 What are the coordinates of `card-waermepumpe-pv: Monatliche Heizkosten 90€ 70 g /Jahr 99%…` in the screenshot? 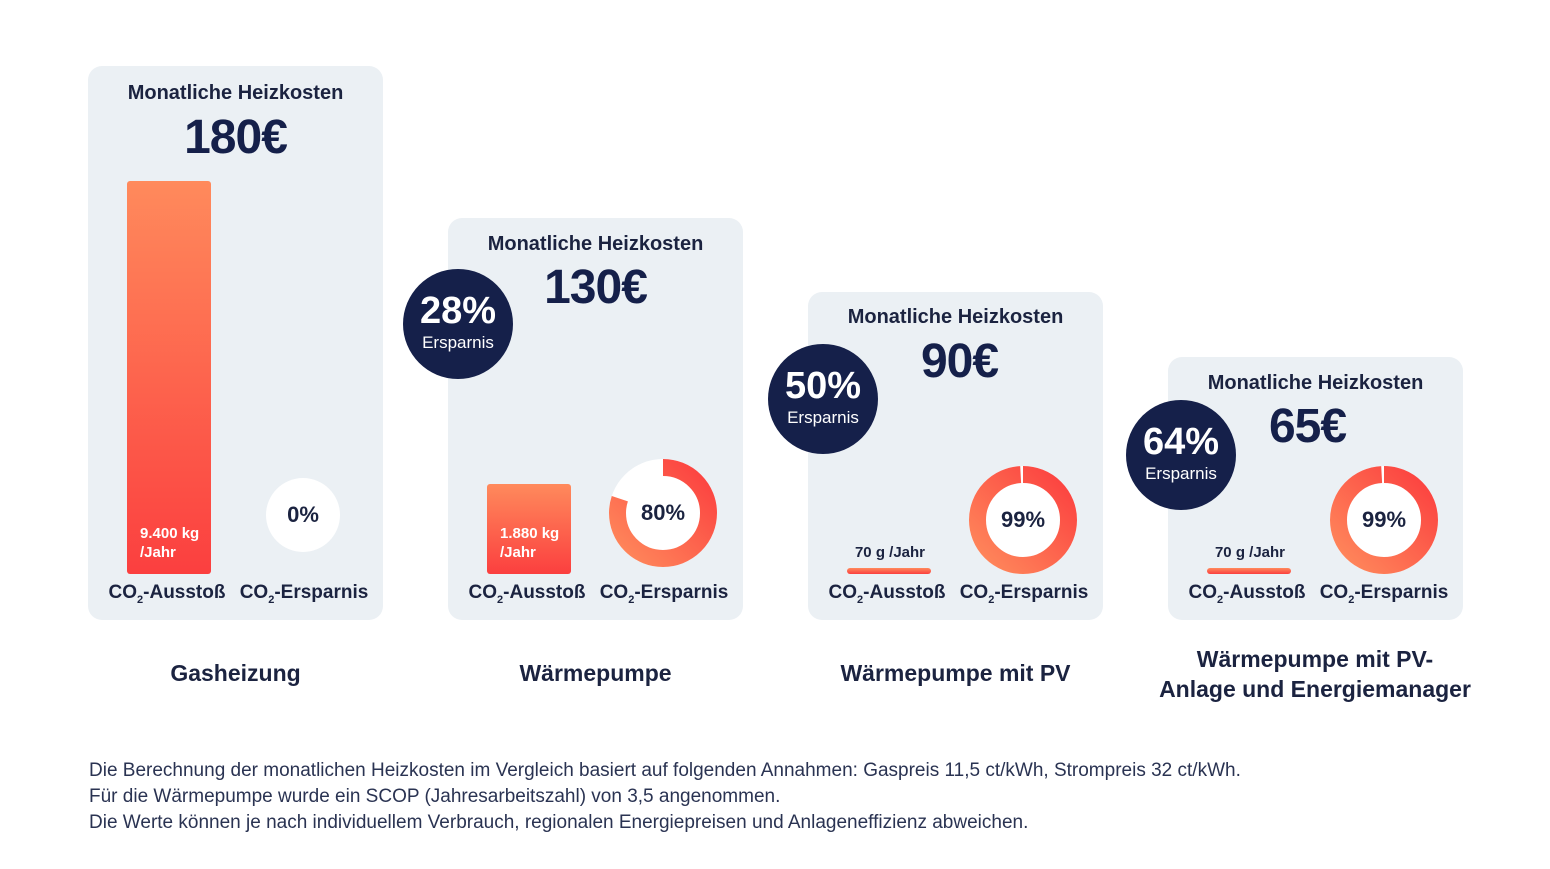 It's located at (955, 456).